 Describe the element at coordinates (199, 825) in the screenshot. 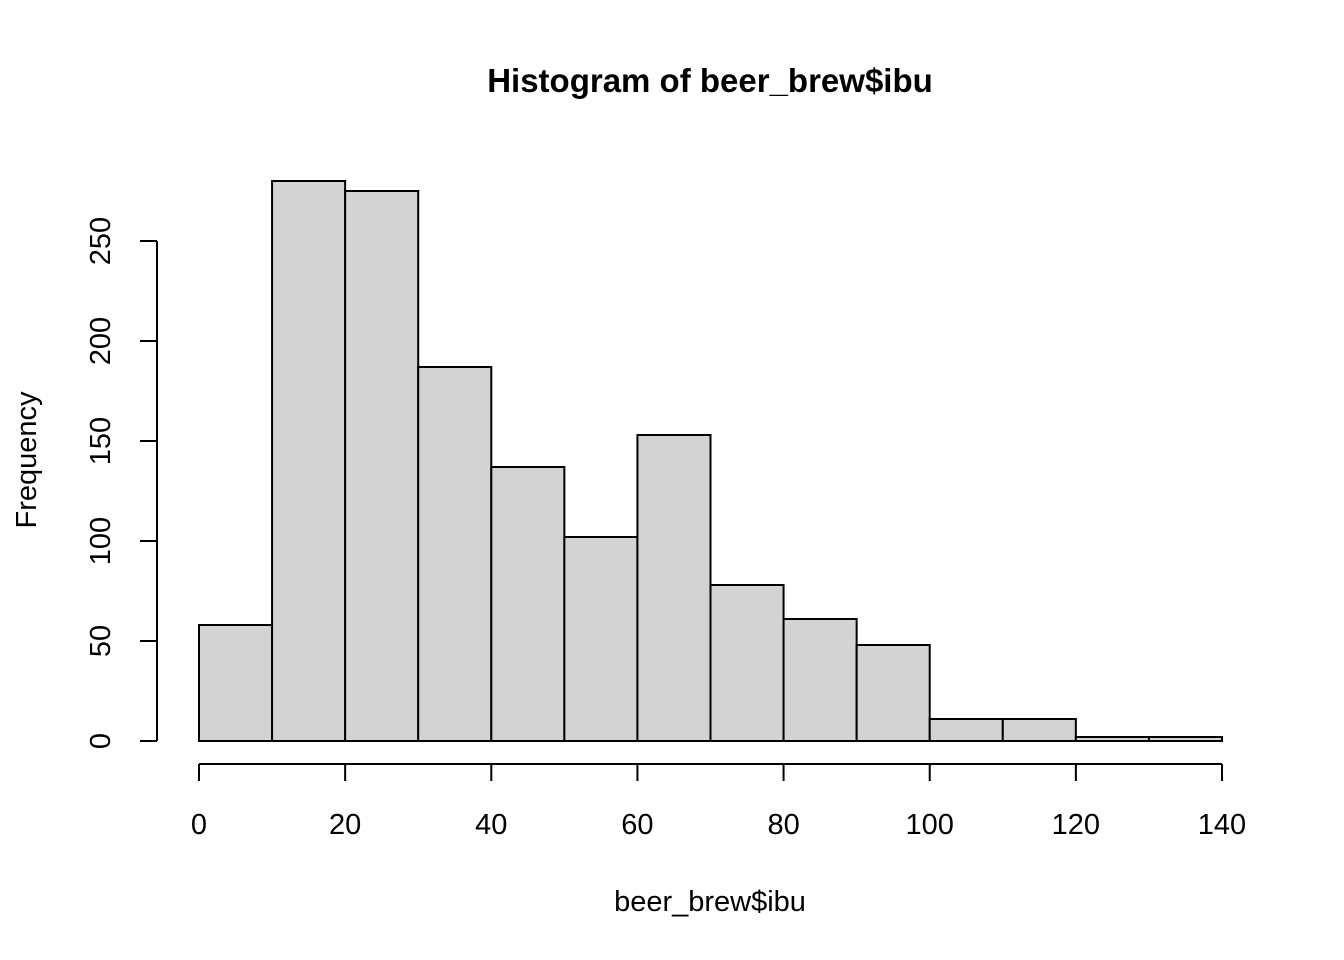

I see `x-tick-label: 0` at that location.